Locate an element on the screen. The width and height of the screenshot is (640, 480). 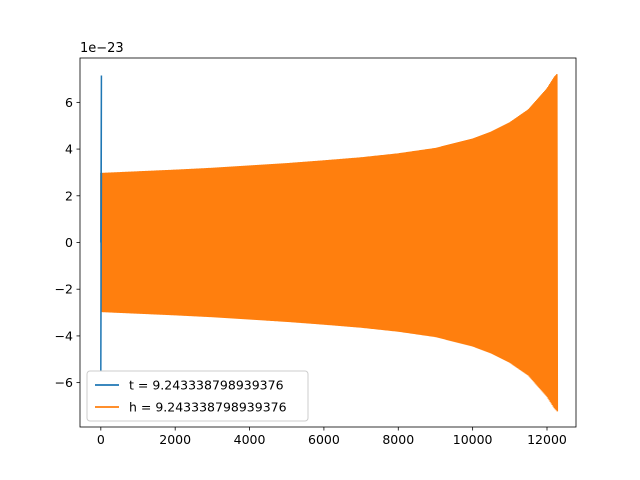
y-tick-label: −2 is located at coordinates (64, 289).